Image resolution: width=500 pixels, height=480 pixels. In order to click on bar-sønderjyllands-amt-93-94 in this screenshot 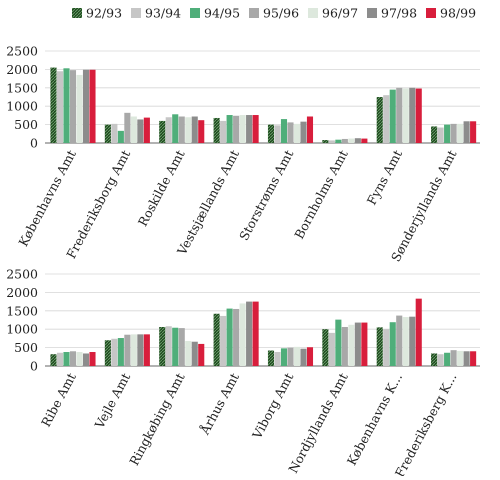, I will do `click(440, 135)`.